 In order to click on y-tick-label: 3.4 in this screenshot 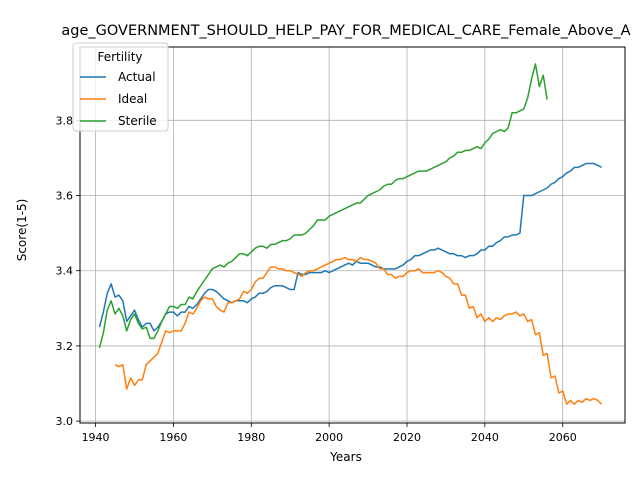, I will do `click(65, 271)`.